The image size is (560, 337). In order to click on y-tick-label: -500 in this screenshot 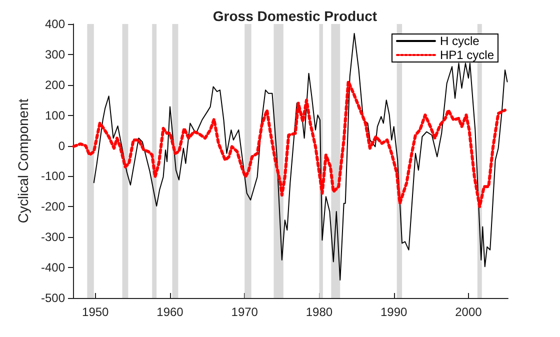, I will do `click(53, 298)`.